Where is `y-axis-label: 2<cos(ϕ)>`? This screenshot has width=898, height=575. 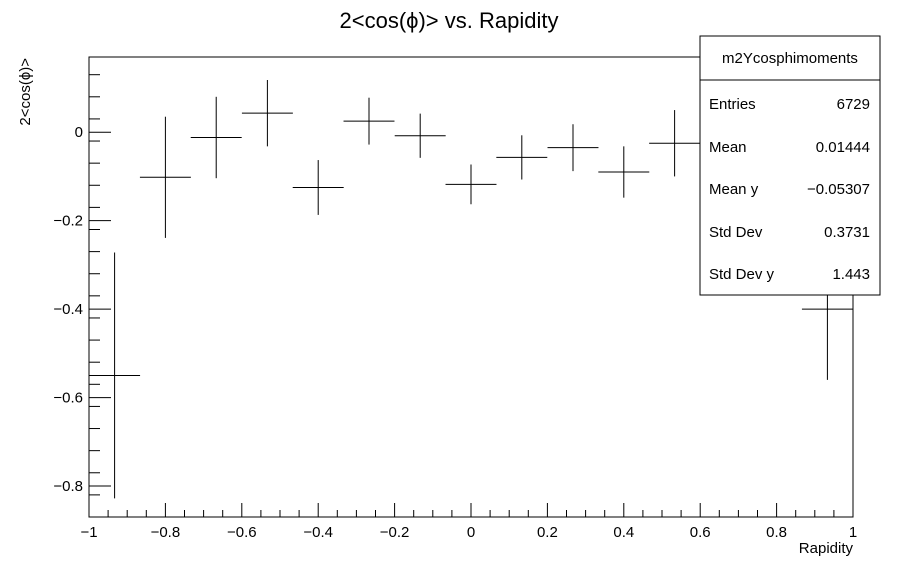 y-axis-label: 2<cos(ϕ)> is located at coordinates (25, 92).